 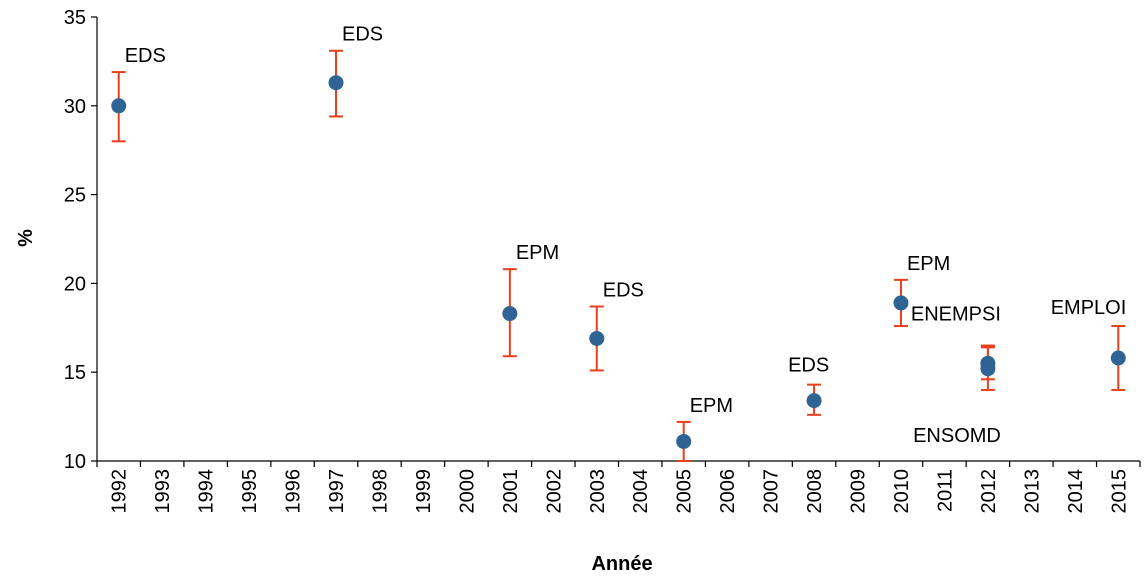 I want to click on y-tick-label: 35, so click(x=75, y=18).